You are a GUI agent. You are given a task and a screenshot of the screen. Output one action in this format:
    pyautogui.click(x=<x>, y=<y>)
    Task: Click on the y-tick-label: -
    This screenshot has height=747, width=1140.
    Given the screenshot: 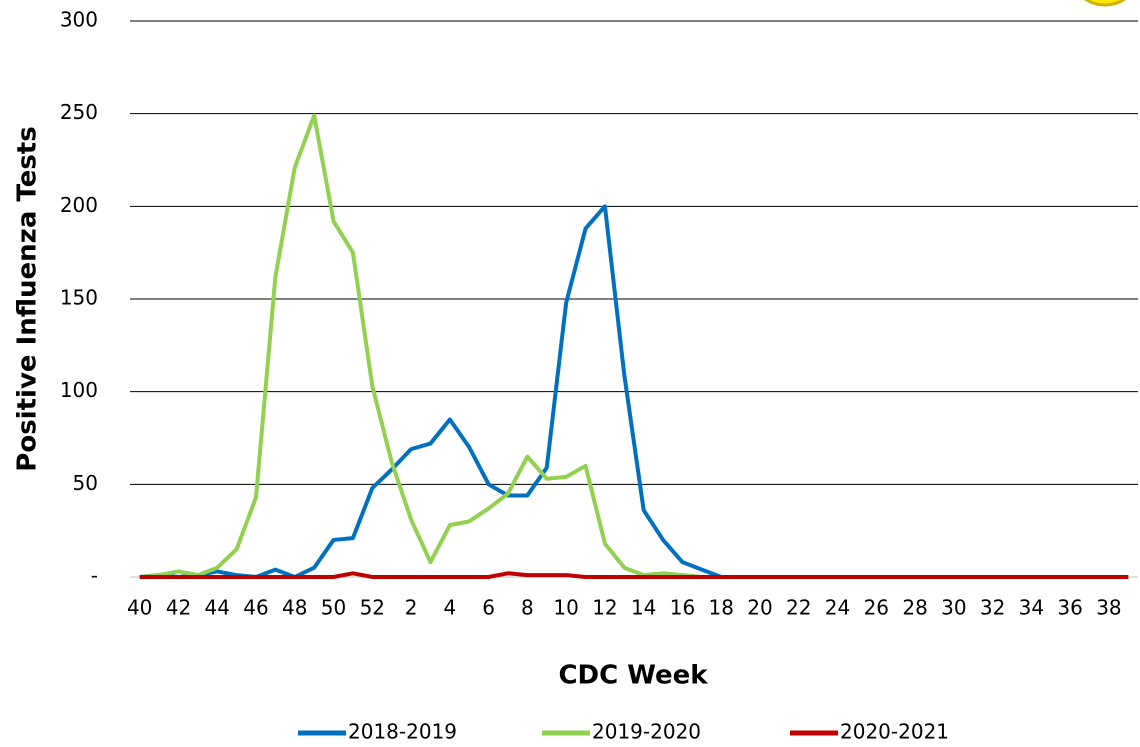 What is the action you would take?
    pyautogui.click(x=94, y=576)
    